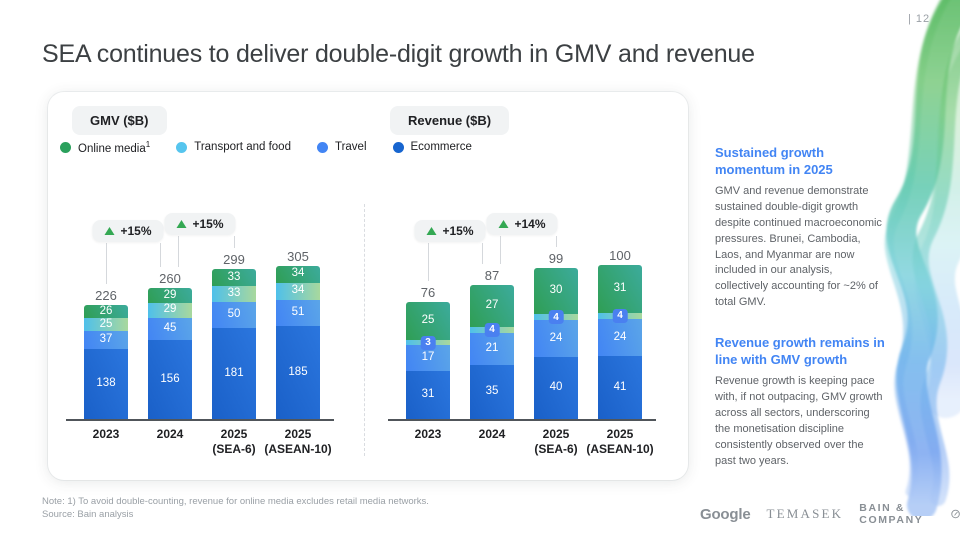 This screenshot has width=960, height=540. What do you see at coordinates (955, 514) in the screenshot?
I see `bain-compass-icon` at bounding box center [955, 514].